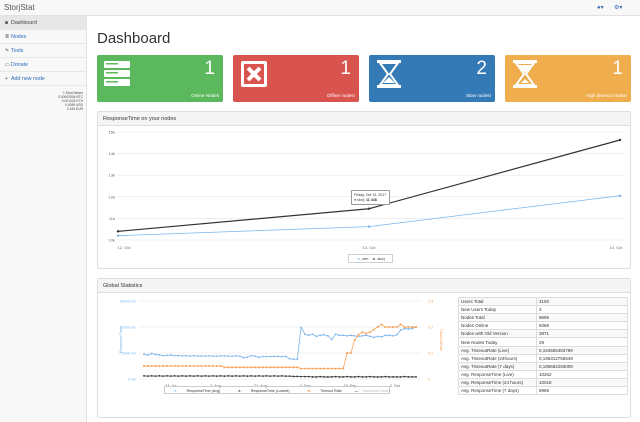 The image size is (640, 422). Describe the element at coordinates (134, 38) in the screenshot. I see `page-title: Dashboard` at that location.